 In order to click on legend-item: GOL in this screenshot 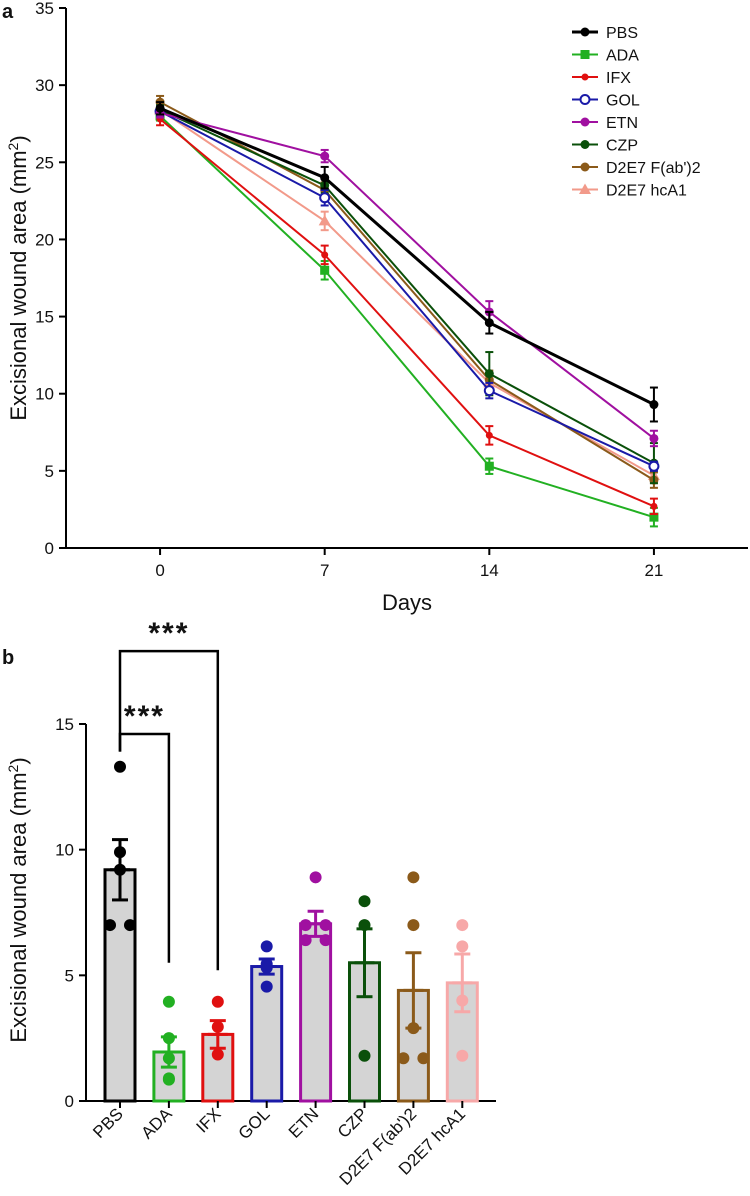, I will do `click(606, 101)`.